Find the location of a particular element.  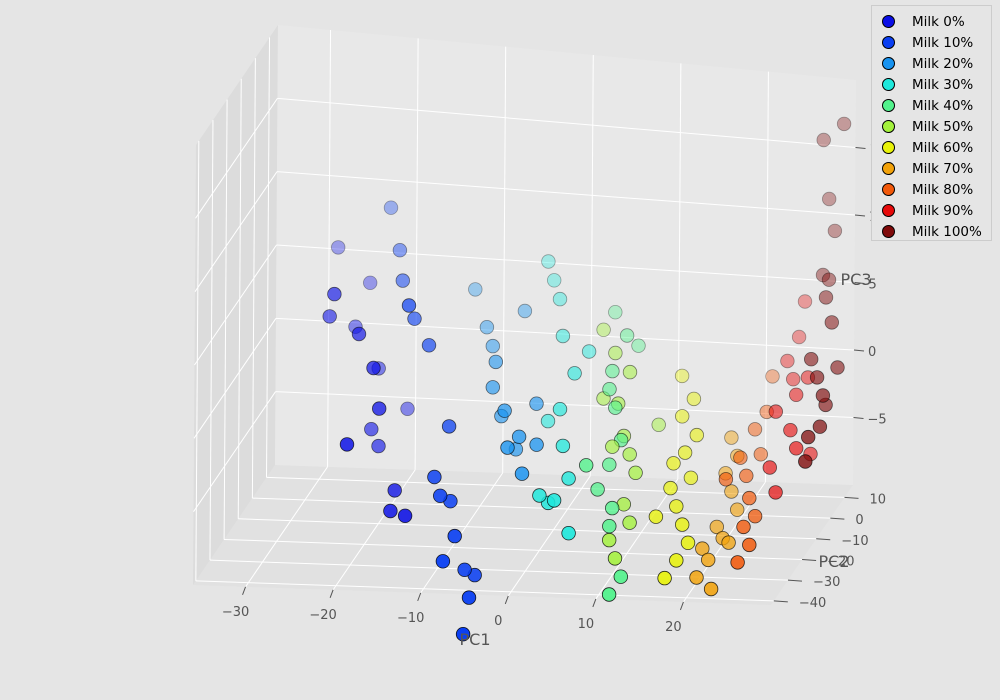

legend-item: Milk 70% is located at coordinates (936, 168).